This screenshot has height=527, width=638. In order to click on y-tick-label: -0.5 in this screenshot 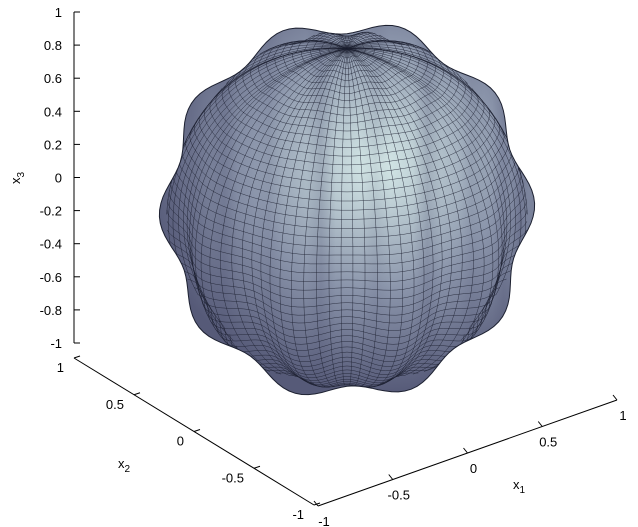, I will do `click(233, 477)`.